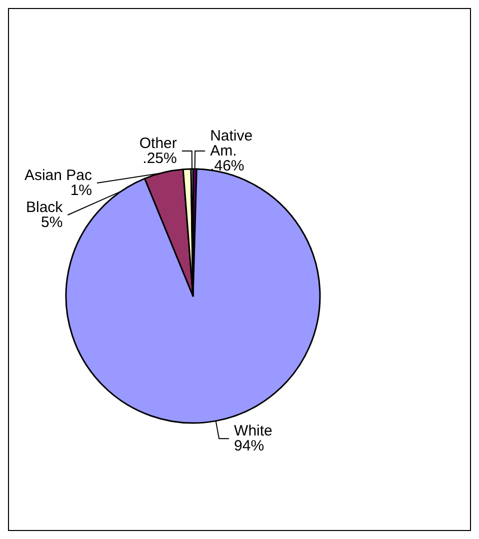 The height and width of the screenshot is (539, 479). I want to click on slice-label: Black, so click(45, 207).